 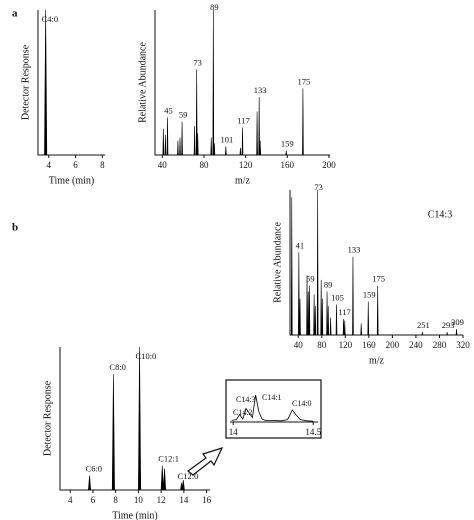 I want to click on x-axis-label: m/z, so click(x=243, y=180).